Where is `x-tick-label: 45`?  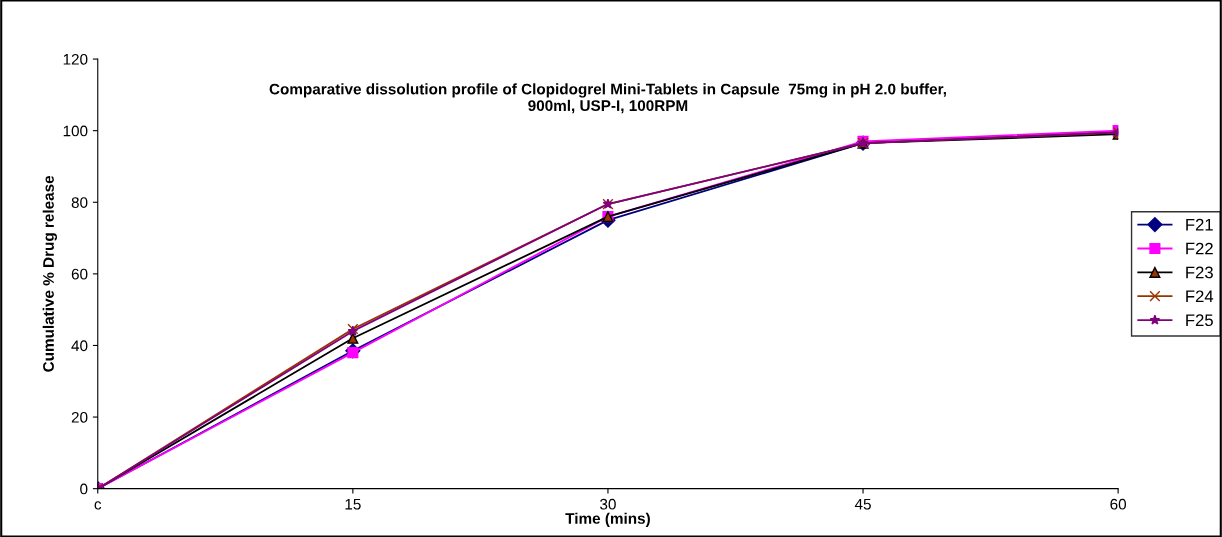 x-tick-label: 45 is located at coordinates (862, 504).